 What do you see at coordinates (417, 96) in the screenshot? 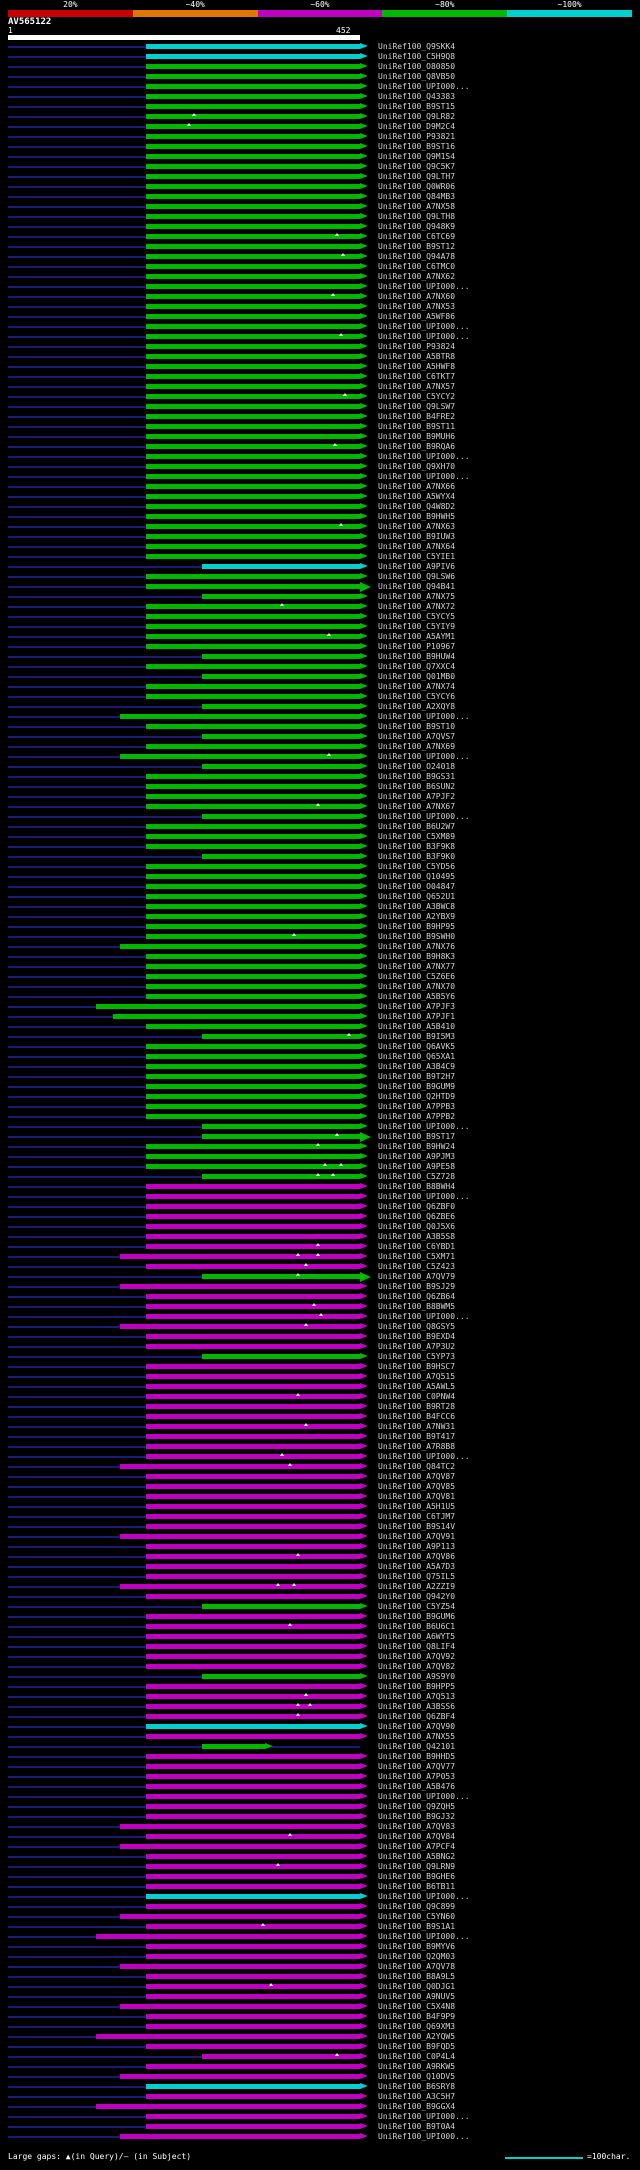
I see `hit-label: UniRef100_Q43383` at bounding box center [417, 96].